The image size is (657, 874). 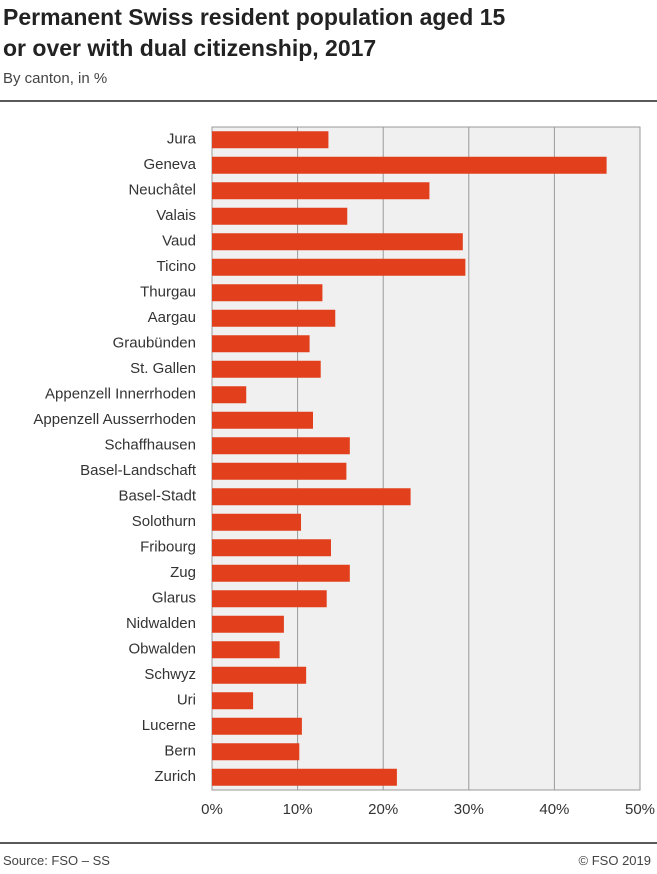 I want to click on copyright: © FSO 2019, so click(x=614, y=860).